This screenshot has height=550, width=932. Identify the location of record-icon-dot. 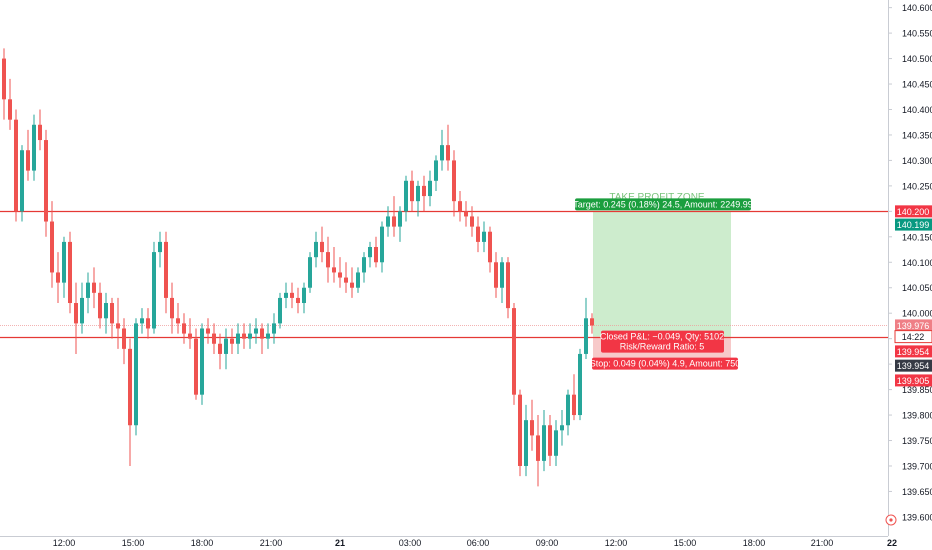
(891, 520).